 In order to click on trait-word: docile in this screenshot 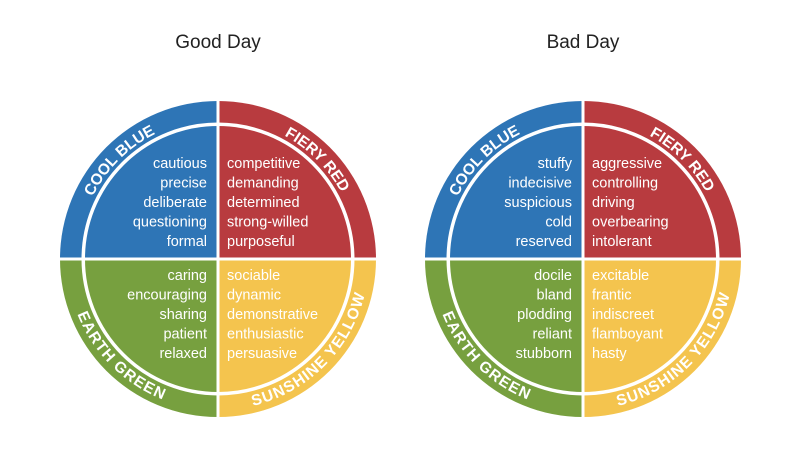, I will do `click(553, 276)`.